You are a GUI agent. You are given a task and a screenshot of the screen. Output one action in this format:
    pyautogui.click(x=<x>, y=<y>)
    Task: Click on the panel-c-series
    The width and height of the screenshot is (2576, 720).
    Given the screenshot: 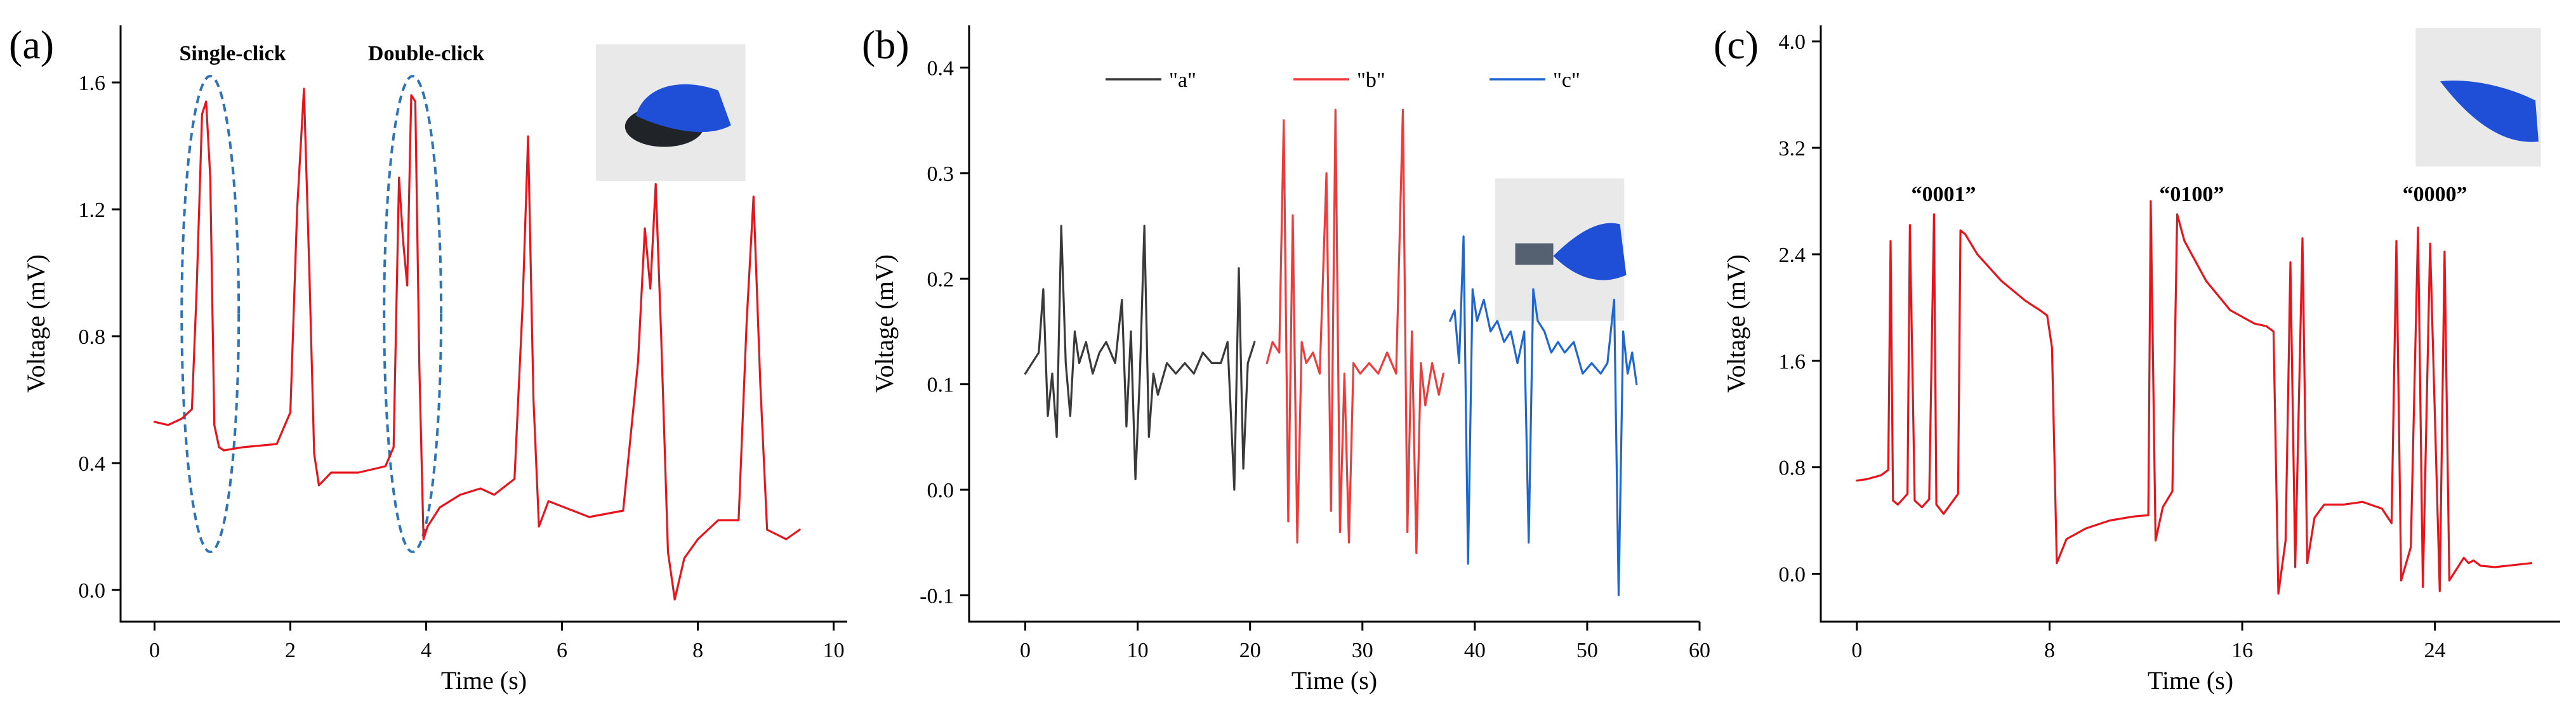 What is the action you would take?
    pyautogui.click(x=2194, y=397)
    